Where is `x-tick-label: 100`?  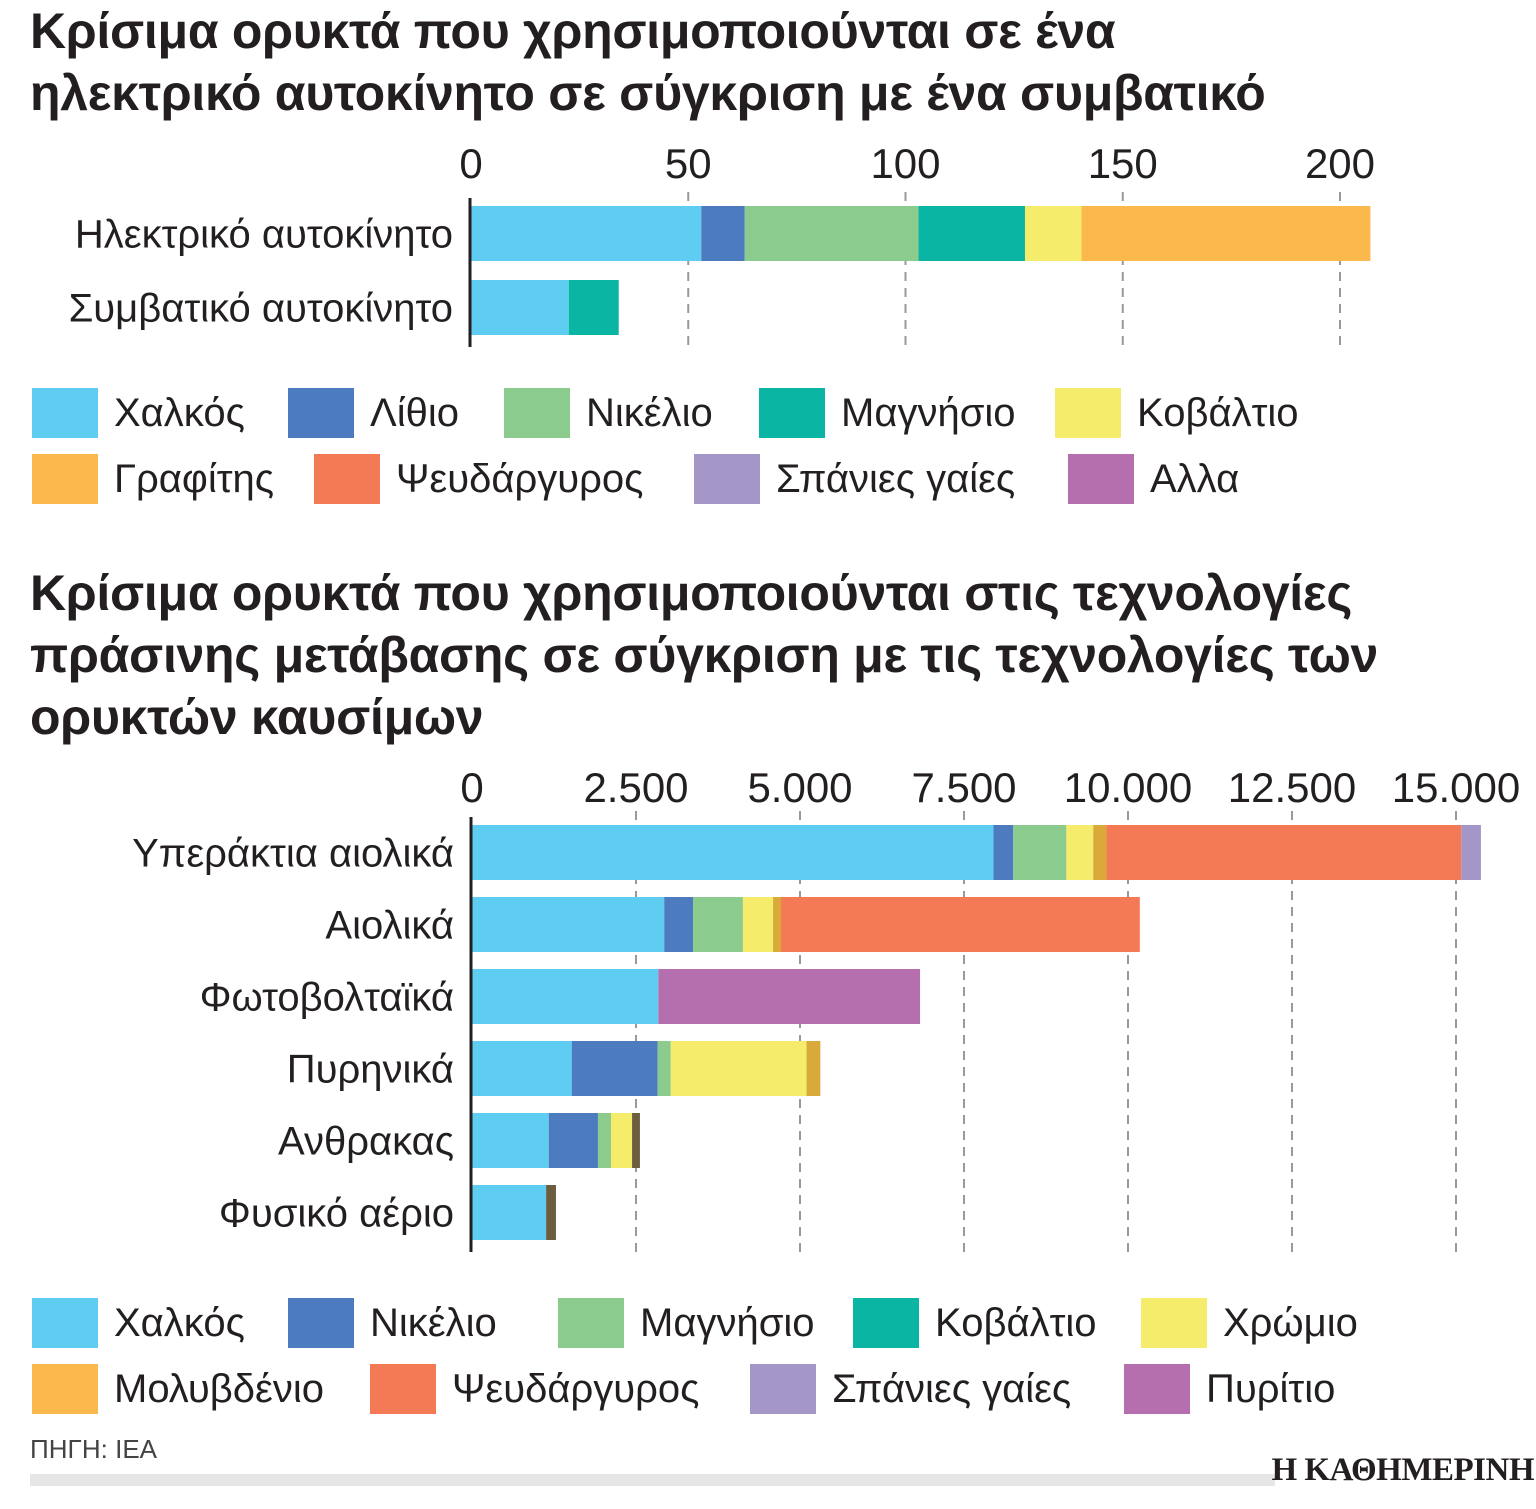 x-tick-label: 100 is located at coordinates (905, 163).